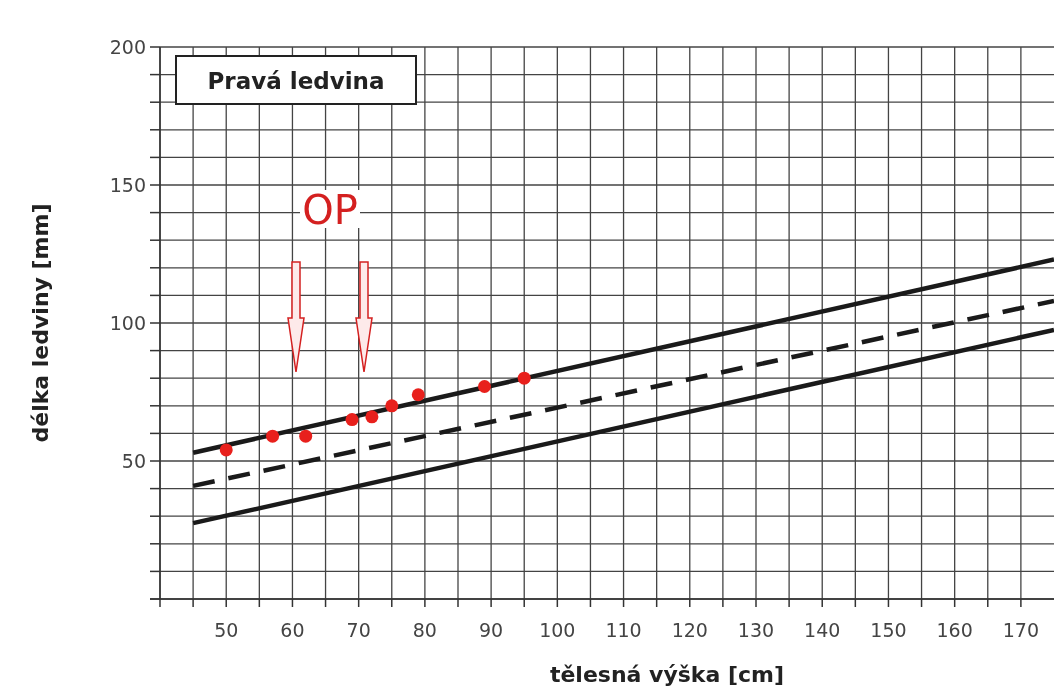  What do you see at coordinates (296, 81) in the screenshot?
I see `text: Pravá ledvina` at bounding box center [296, 81].